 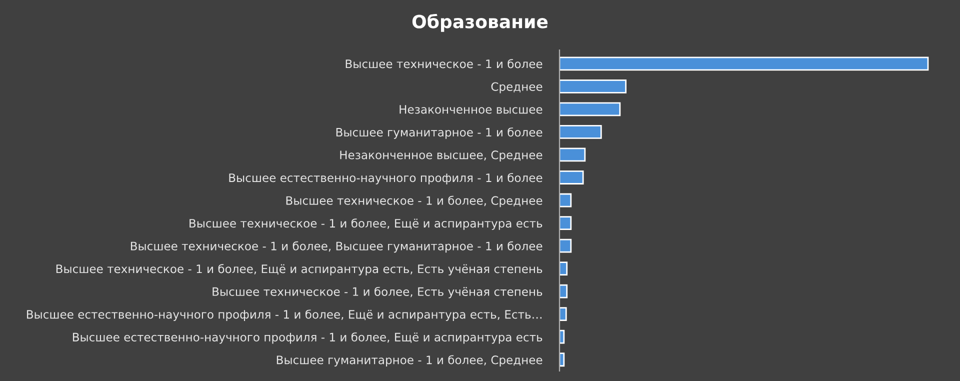 I want to click on y-tick-label: Высшее техническое - 1 и более, Ещё и аспирантура есть, Есть учёная степень, so click(x=299, y=270).